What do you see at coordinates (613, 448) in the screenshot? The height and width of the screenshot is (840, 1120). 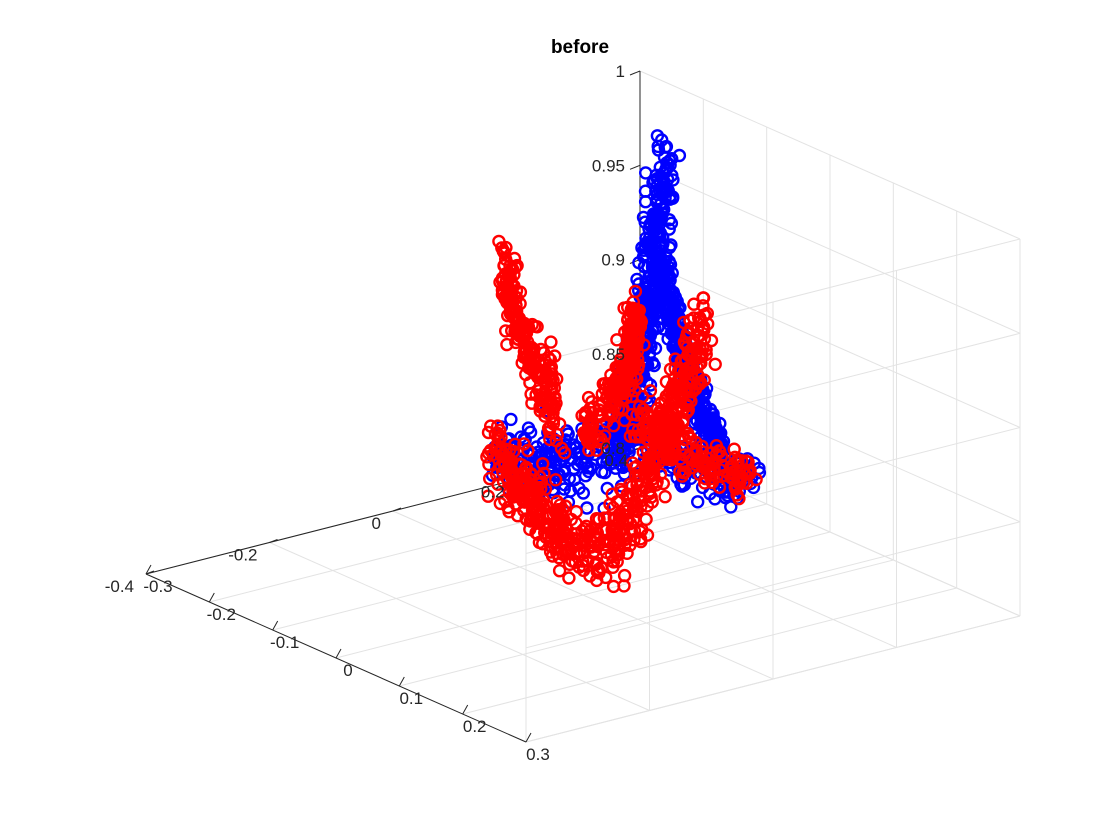 I see `z-tick-label: 0.8` at bounding box center [613, 448].